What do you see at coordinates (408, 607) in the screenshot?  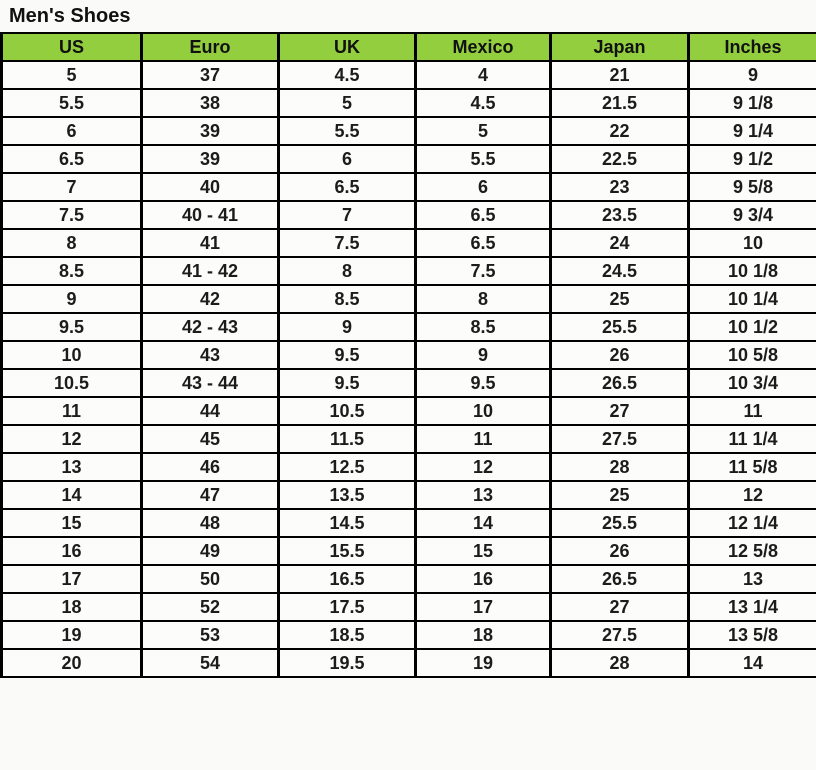 I see `table-row: 18 52 17.5 17 27 13 1/4` at bounding box center [408, 607].